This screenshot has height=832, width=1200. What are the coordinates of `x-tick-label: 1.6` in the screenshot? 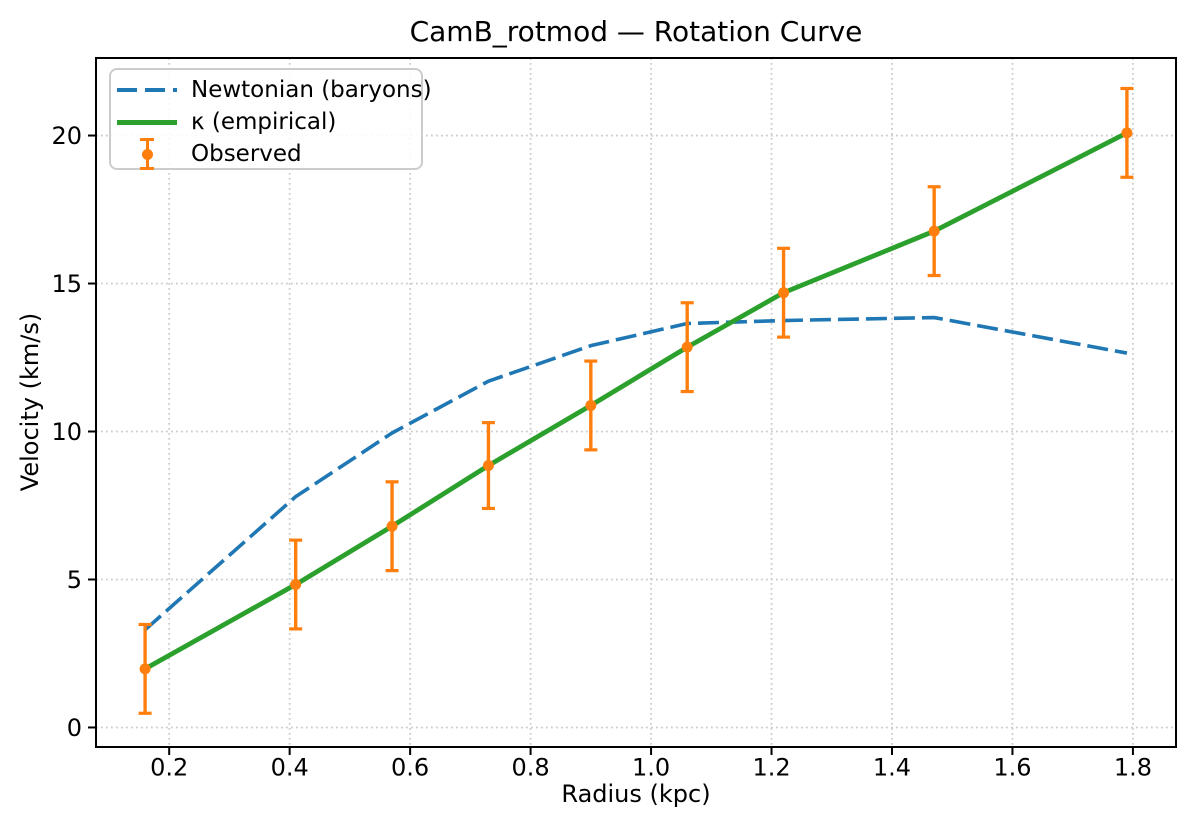 It's located at (1012, 768).